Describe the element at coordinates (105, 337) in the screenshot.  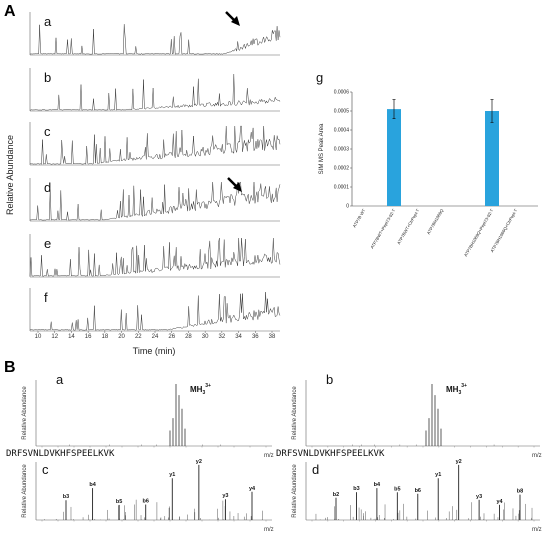
I see `time-tick-label: 18` at that location.